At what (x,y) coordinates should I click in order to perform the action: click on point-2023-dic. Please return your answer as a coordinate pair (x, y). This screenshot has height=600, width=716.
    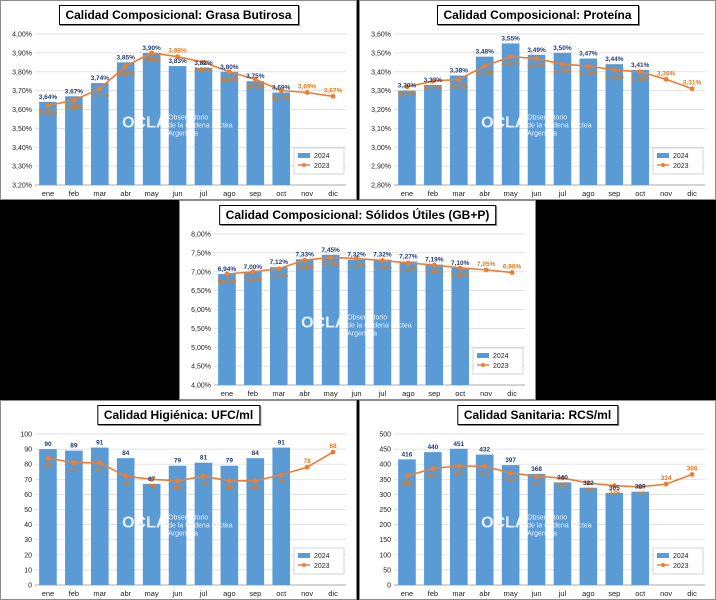
    Looking at the image, I should click on (692, 474).